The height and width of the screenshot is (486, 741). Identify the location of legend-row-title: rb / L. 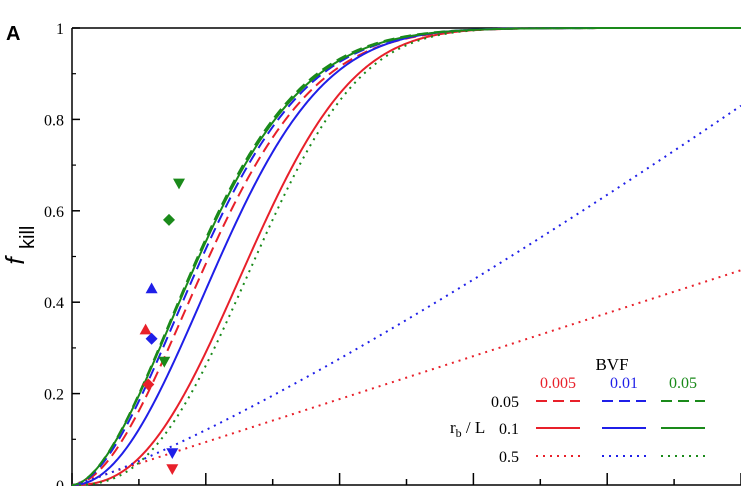
(467, 429).